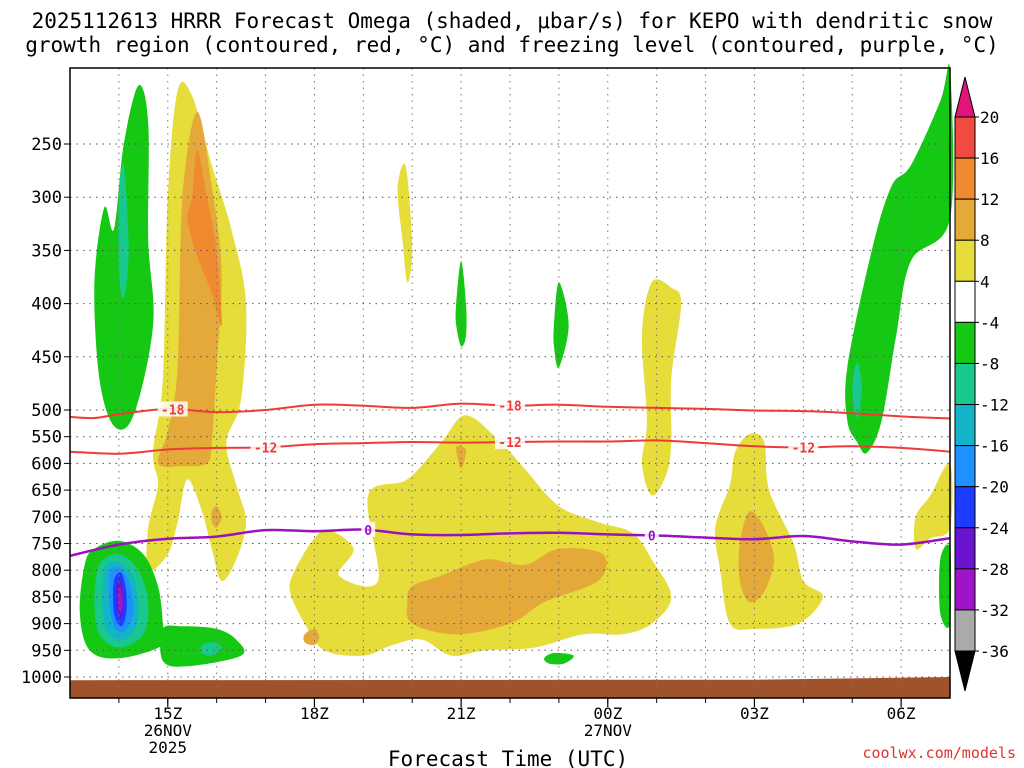 This screenshot has width=1024, height=768. What do you see at coordinates (46, 545) in the screenshot?
I see `y-tick-label-750: 750` at bounding box center [46, 545].